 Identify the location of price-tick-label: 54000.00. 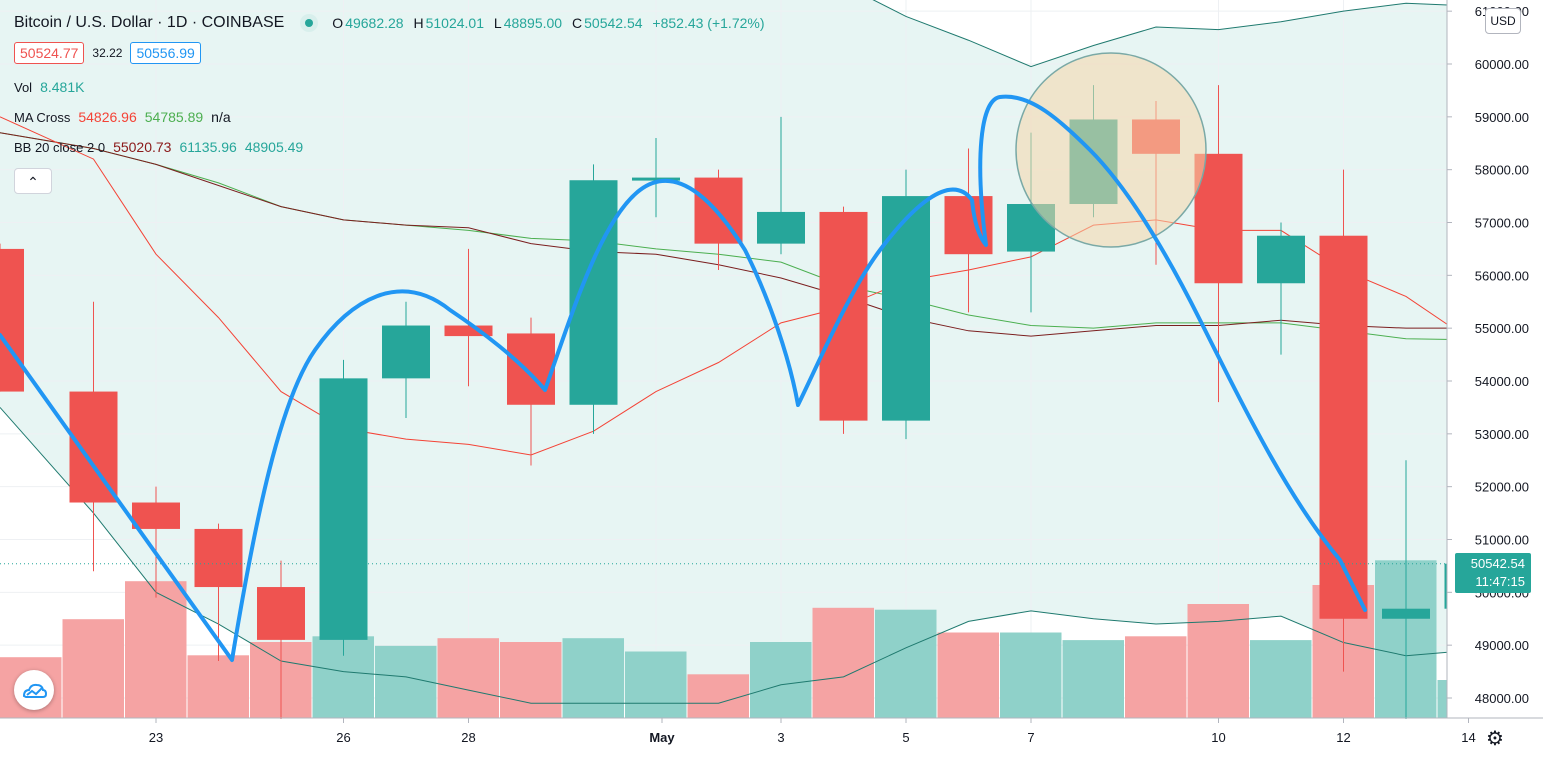
(1502, 381).